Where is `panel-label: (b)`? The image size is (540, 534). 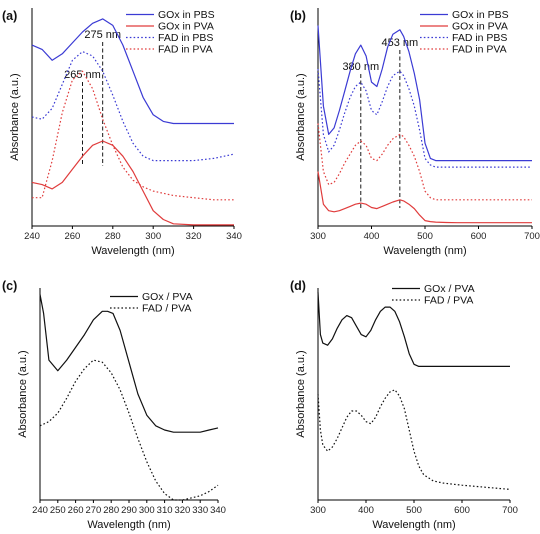 panel-label: (b) is located at coordinates (298, 16).